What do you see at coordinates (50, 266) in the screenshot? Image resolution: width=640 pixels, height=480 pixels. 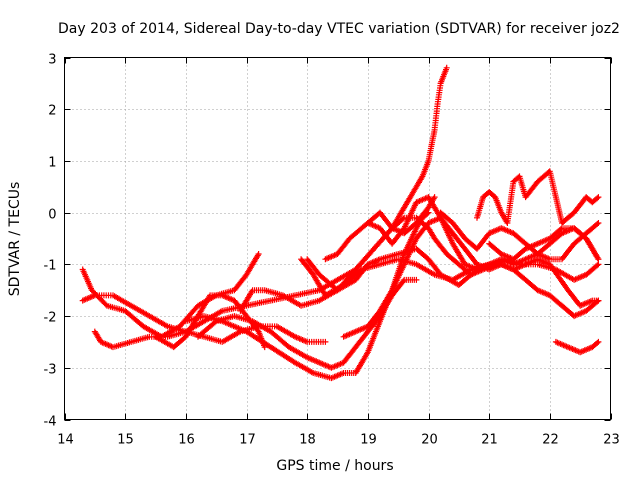 I see `y-tick-label: -1` at bounding box center [50, 266].